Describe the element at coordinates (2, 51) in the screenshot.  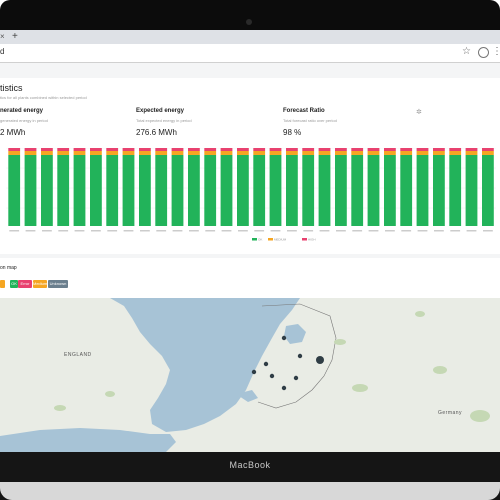
I see `url-text: d` at that location.